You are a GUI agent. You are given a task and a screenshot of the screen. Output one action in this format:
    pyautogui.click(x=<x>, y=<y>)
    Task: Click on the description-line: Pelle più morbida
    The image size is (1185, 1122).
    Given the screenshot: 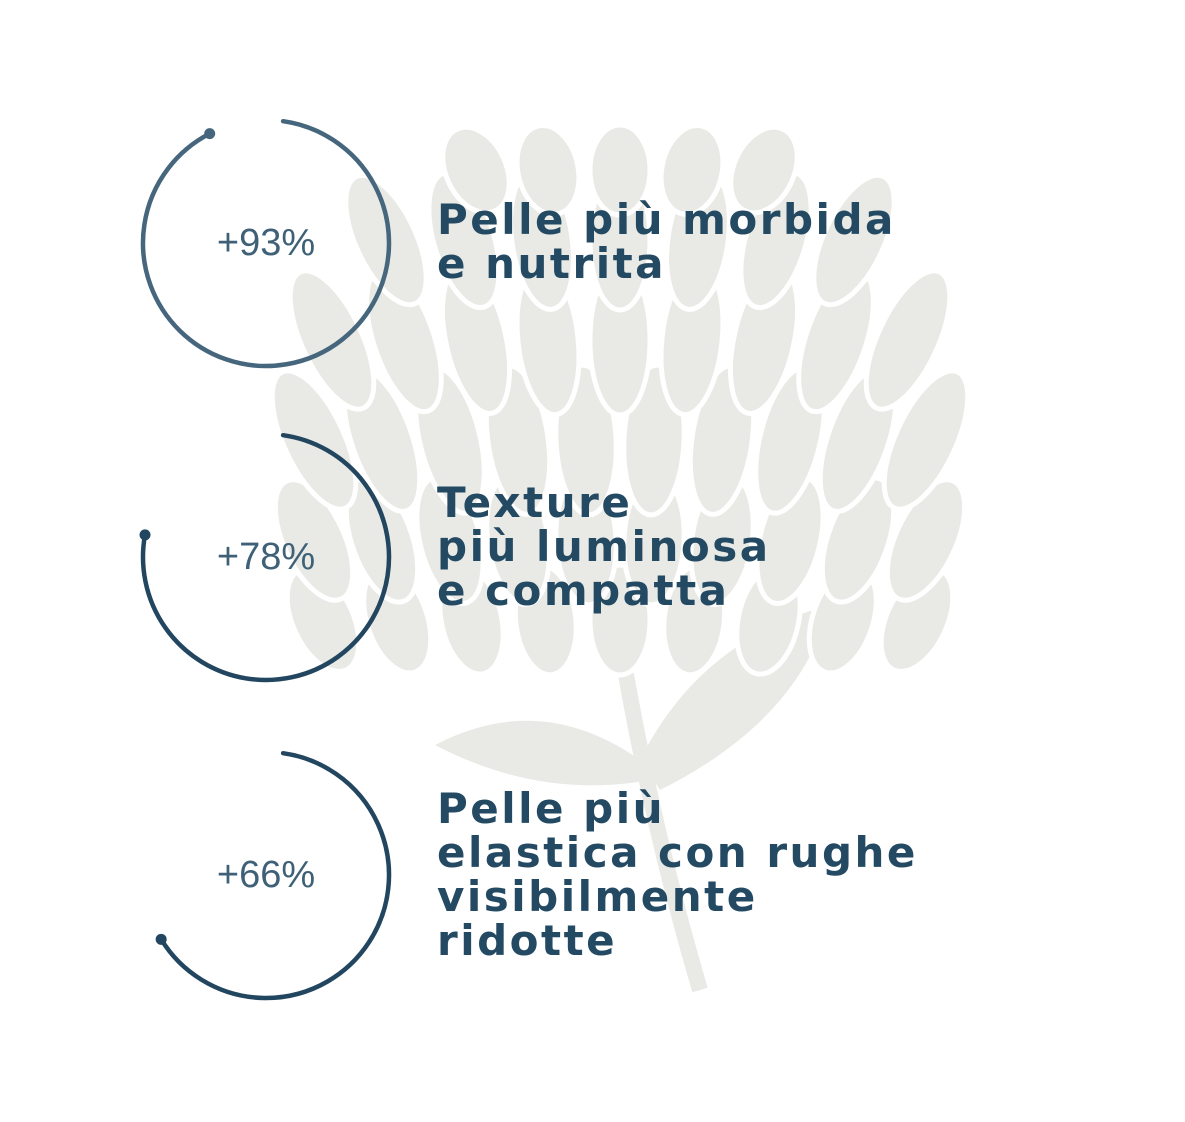 What is the action you would take?
    pyautogui.click(x=666, y=219)
    